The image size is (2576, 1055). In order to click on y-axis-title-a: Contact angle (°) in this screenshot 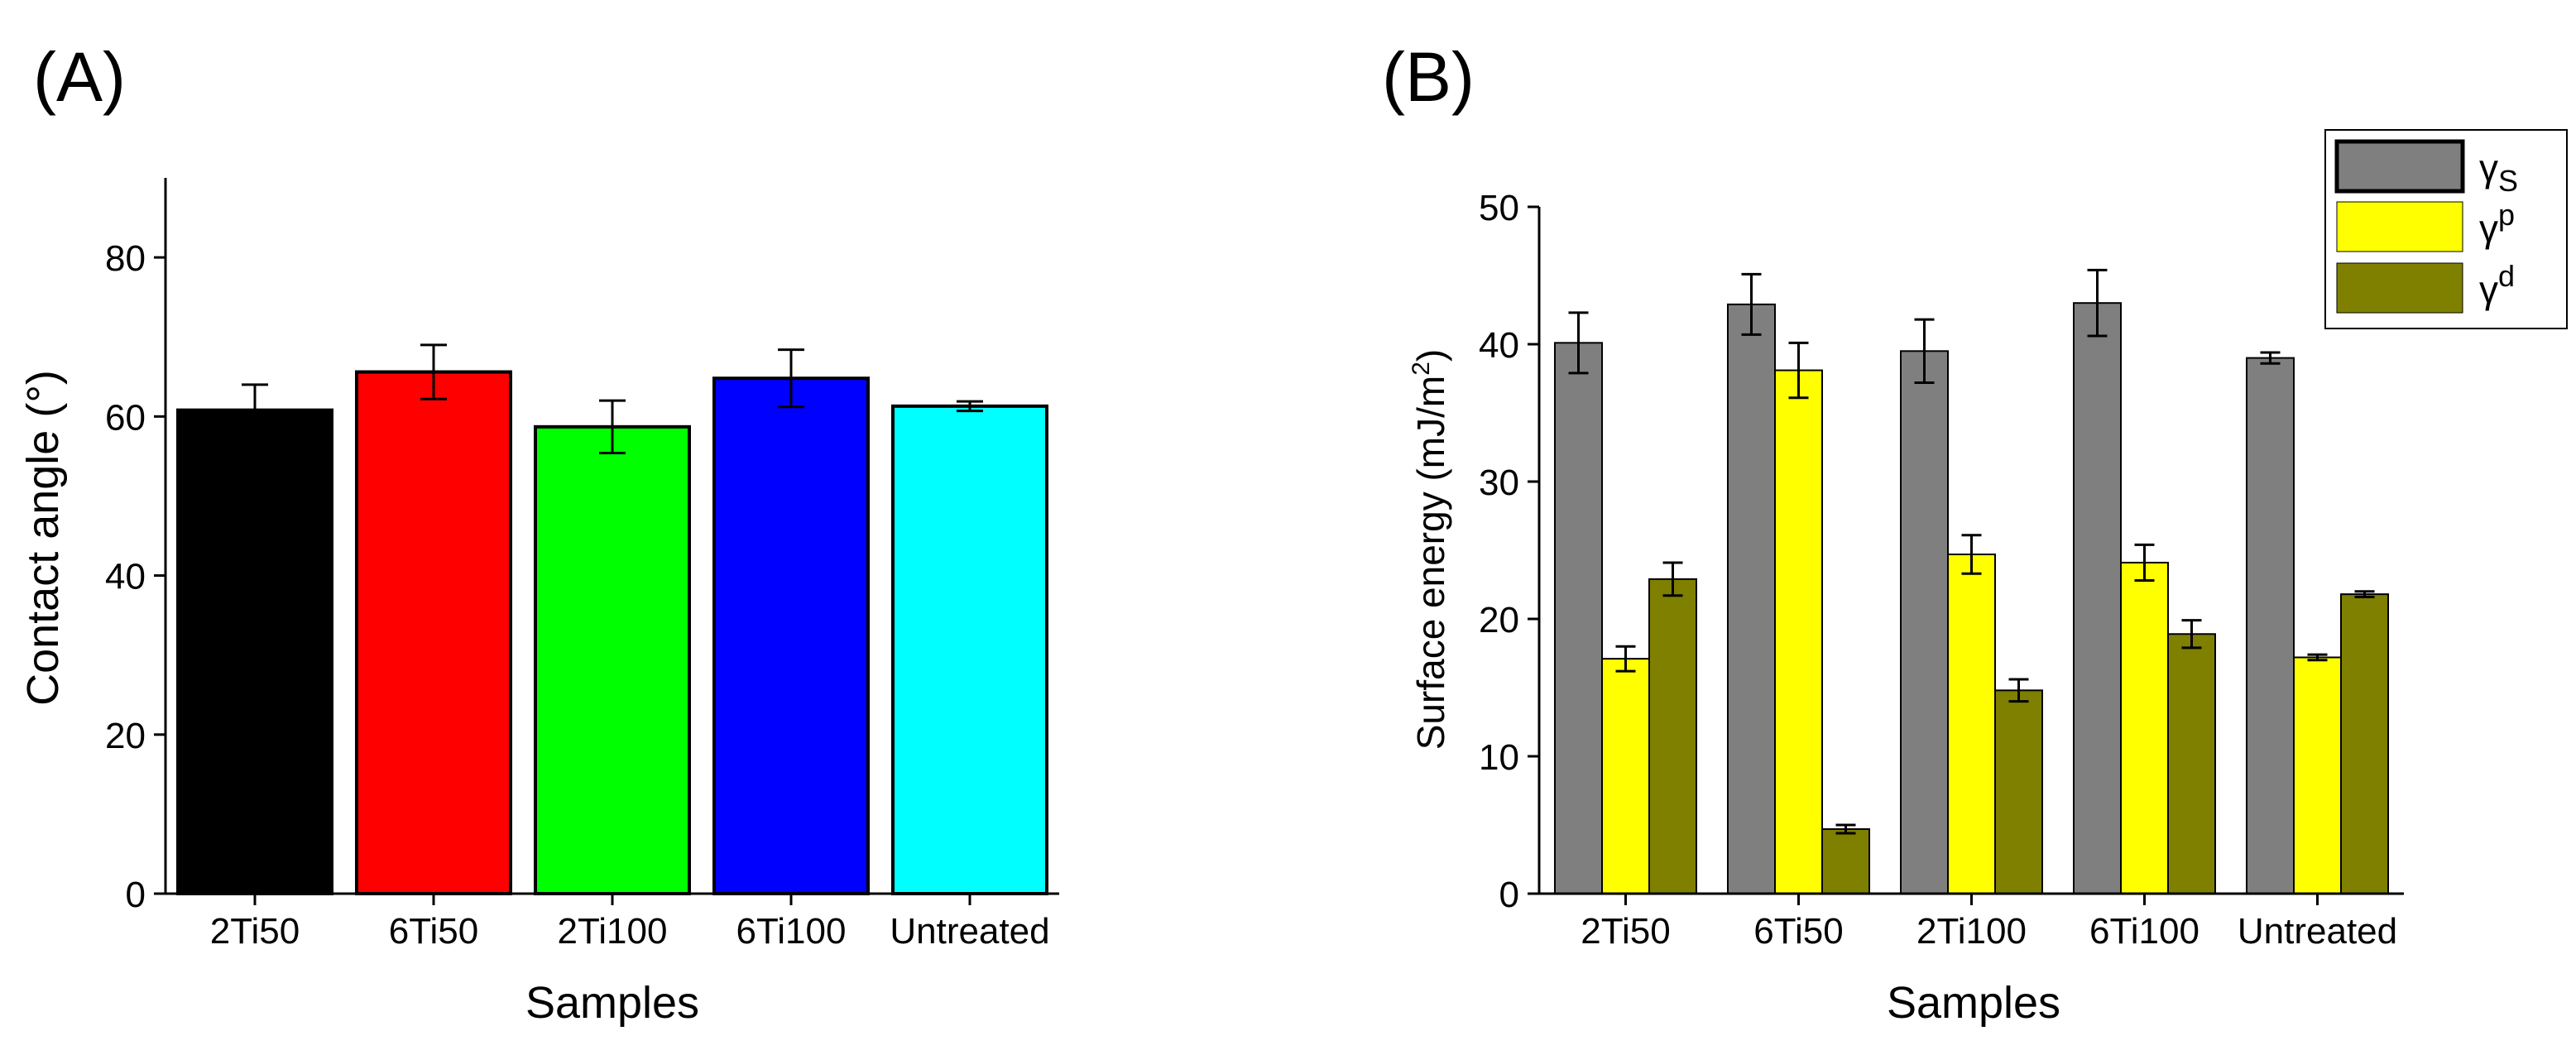, I will do `click(43, 538)`.